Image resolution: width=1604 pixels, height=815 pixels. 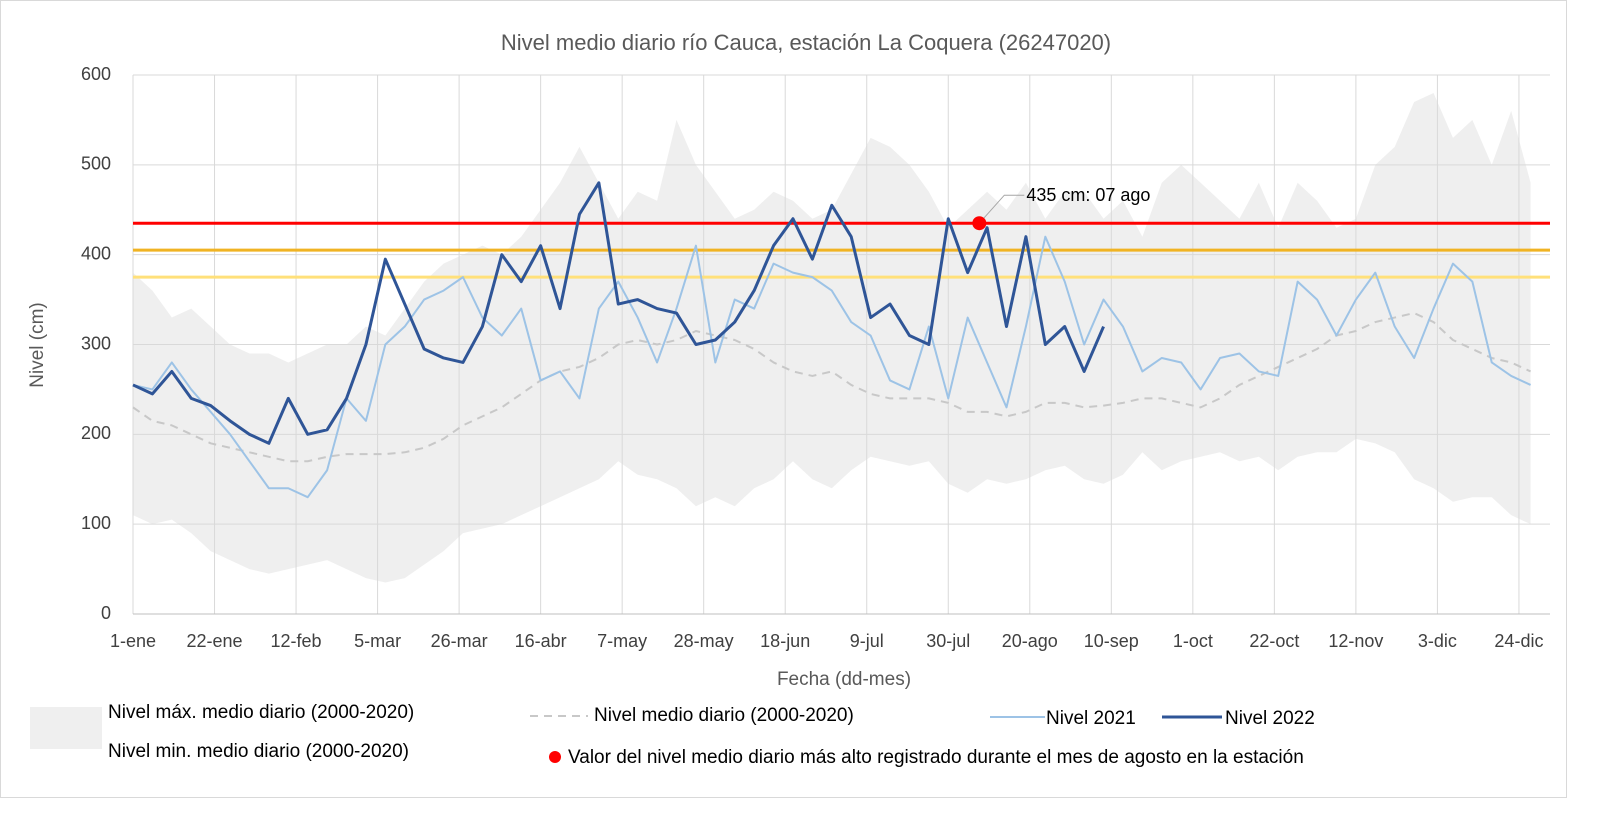 I want to click on y-tick-label: 200, so click(x=96, y=433).